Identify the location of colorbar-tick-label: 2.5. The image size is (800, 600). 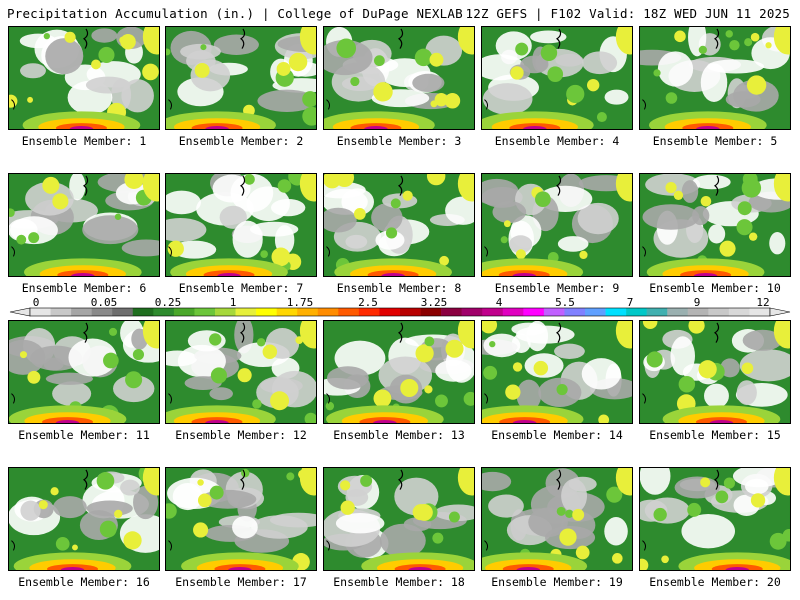
(368, 302).